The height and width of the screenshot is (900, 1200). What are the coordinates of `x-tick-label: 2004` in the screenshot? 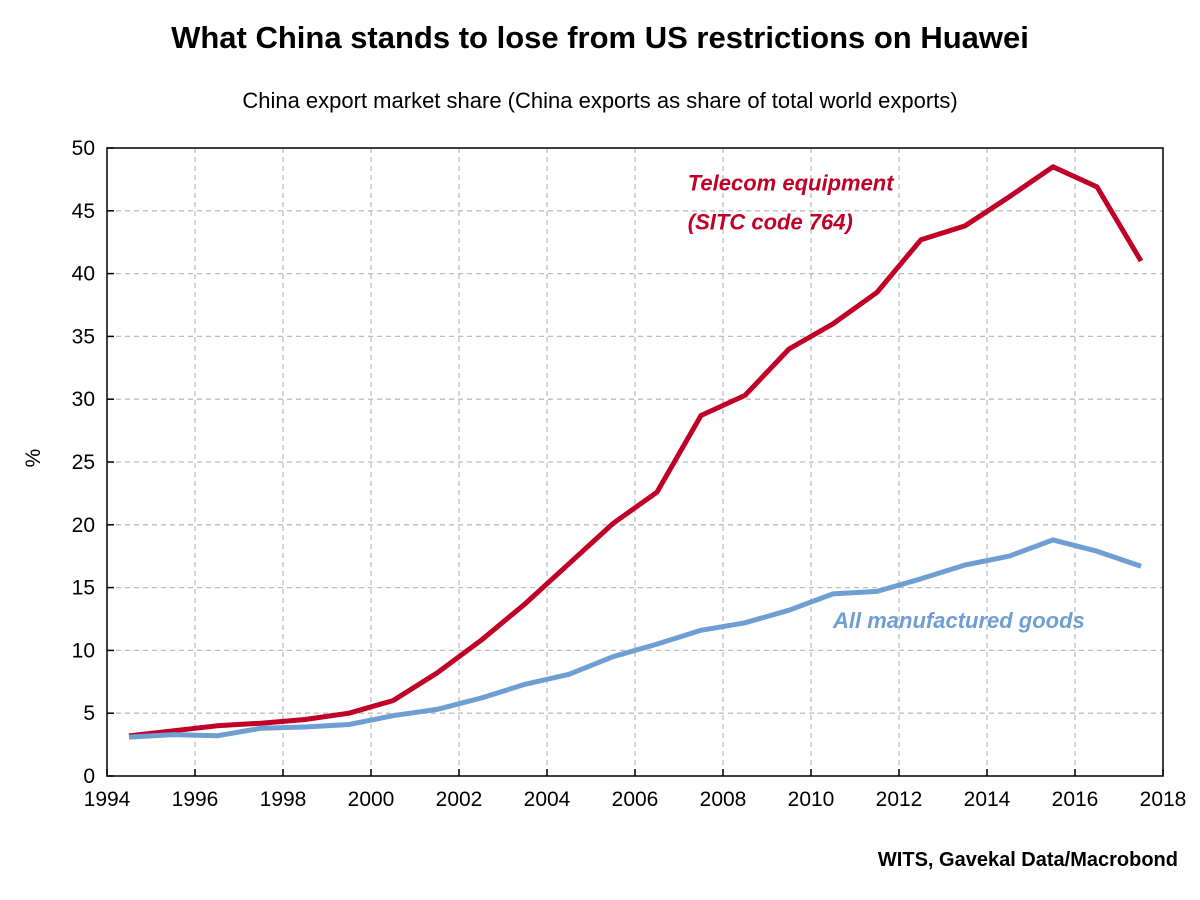 It's located at (547, 799).